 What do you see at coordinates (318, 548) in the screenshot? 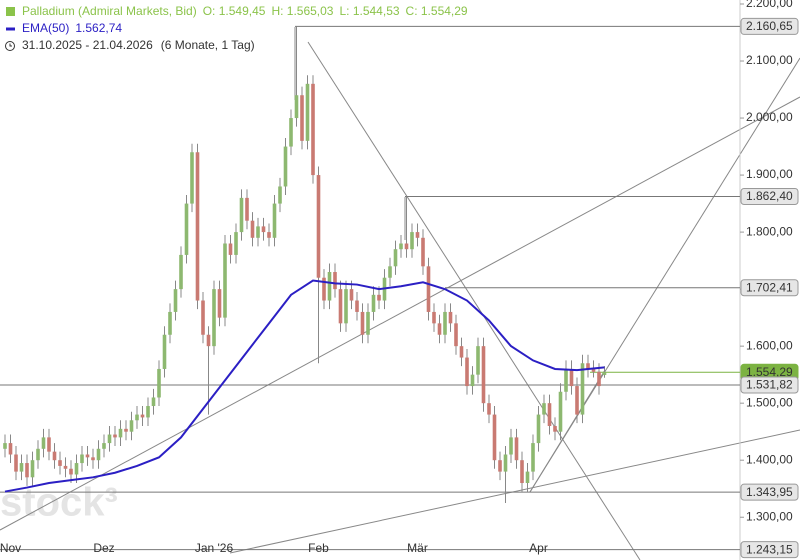
I see `x-tick-label: Feb` at bounding box center [318, 548].